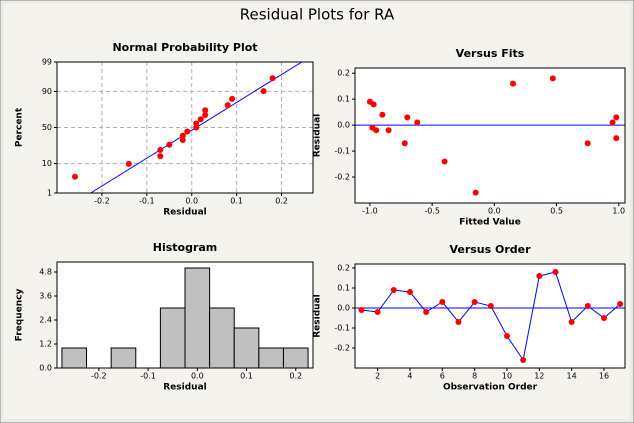  What do you see at coordinates (507, 376) in the screenshot?
I see `x-tick-label: 10` at bounding box center [507, 376].